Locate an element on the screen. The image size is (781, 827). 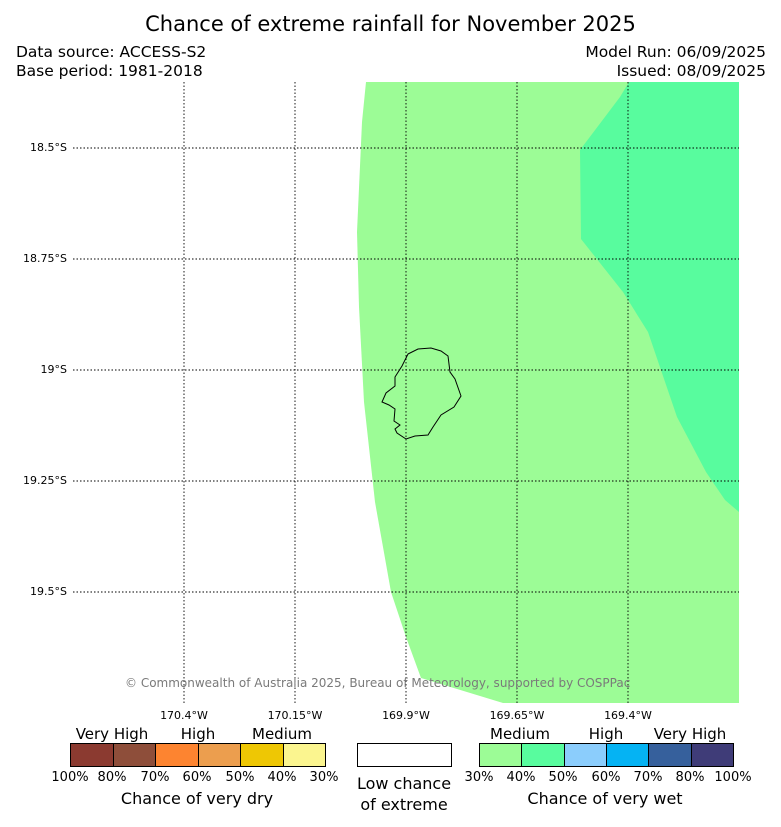
dry-colorbar is located at coordinates (198, 755).